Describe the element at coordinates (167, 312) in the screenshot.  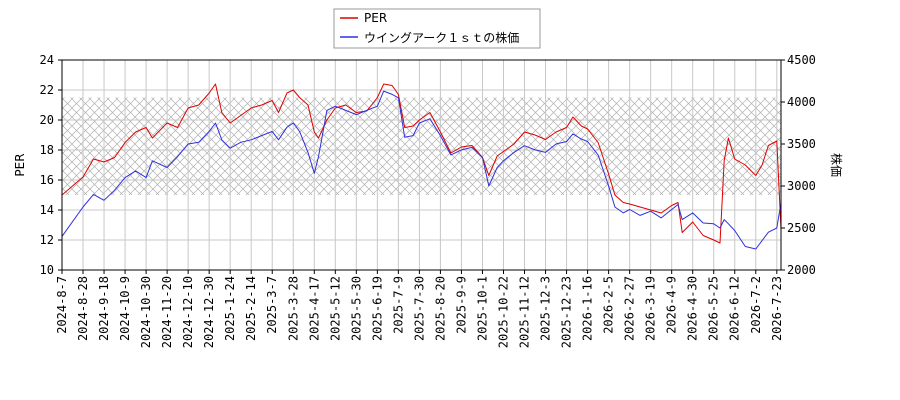
I see `x-tick-label-5: 2024-11-20` at that location.